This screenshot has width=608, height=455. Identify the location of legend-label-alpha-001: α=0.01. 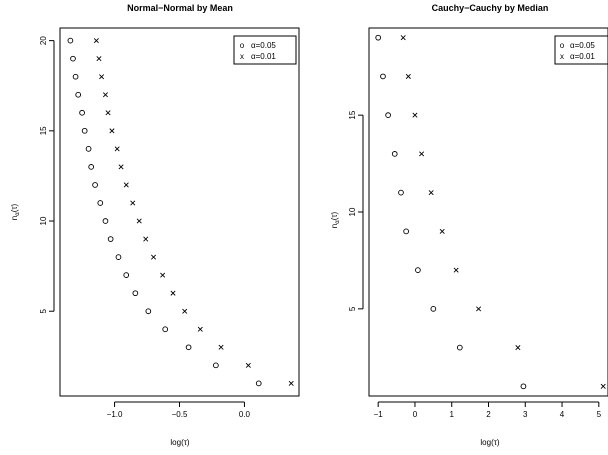
(263, 56).